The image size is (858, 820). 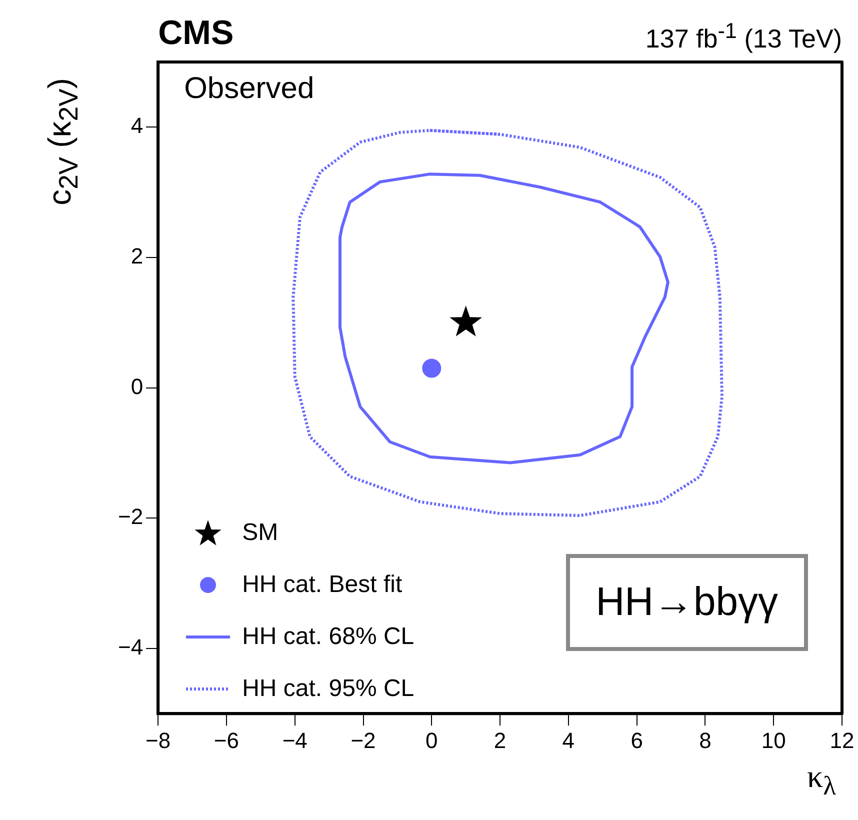 I want to click on x-tick-label: 2, so click(x=500, y=740).